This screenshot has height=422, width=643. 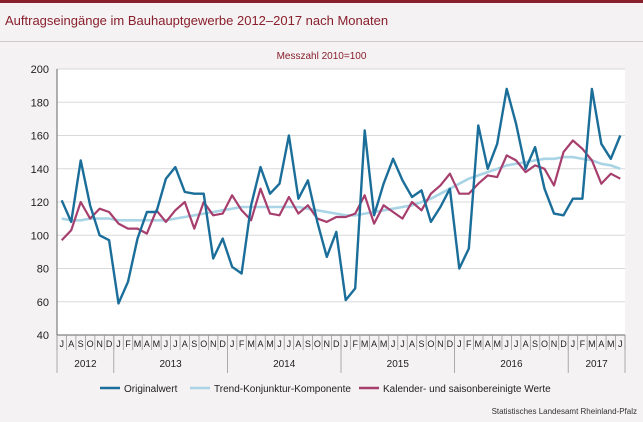 I want to click on y-tick-label: 80, so click(x=43, y=270).